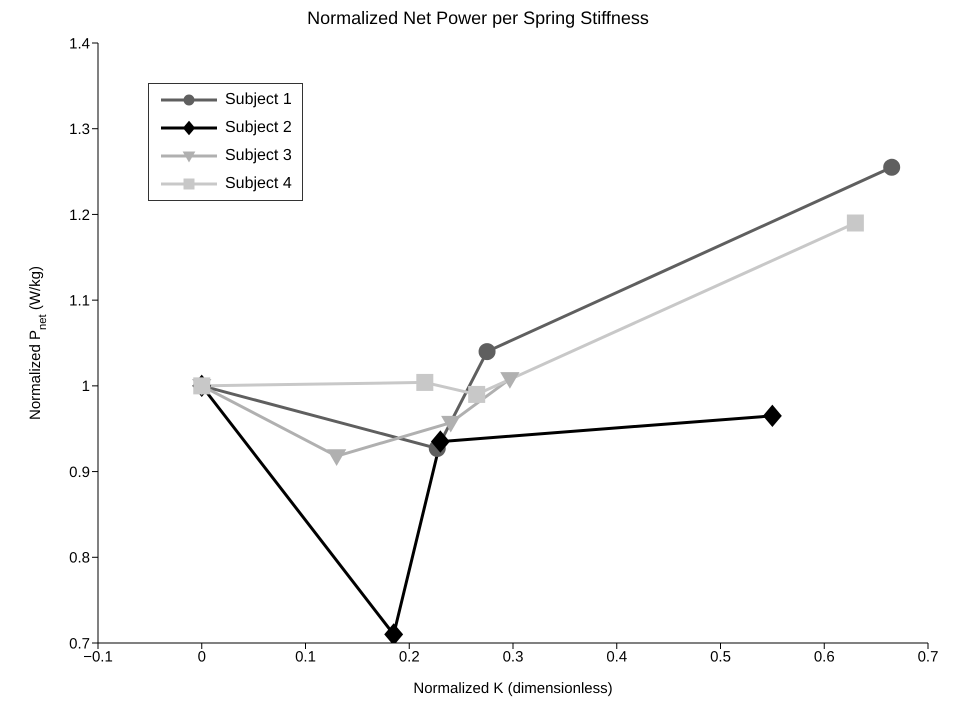  Describe the element at coordinates (617, 657) in the screenshot. I see `x-tick-label: 0.4` at that location.